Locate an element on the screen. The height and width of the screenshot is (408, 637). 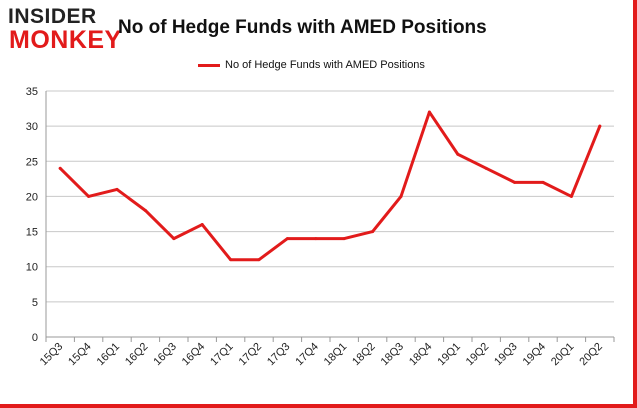
logo-line-2: MONKEY is located at coordinates (65, 40).